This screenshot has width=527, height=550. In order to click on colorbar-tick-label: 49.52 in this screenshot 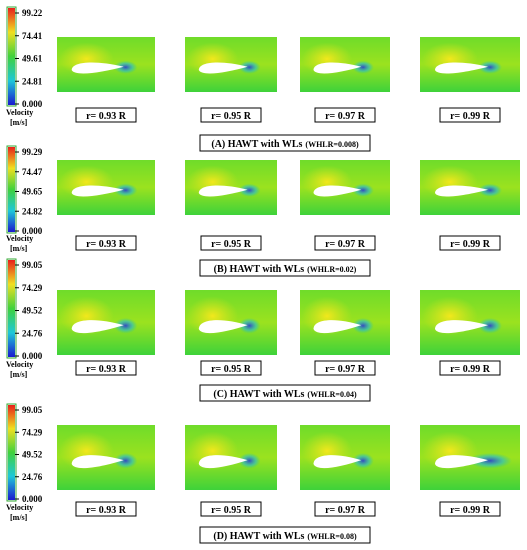, I will do `click(32, 455)`.